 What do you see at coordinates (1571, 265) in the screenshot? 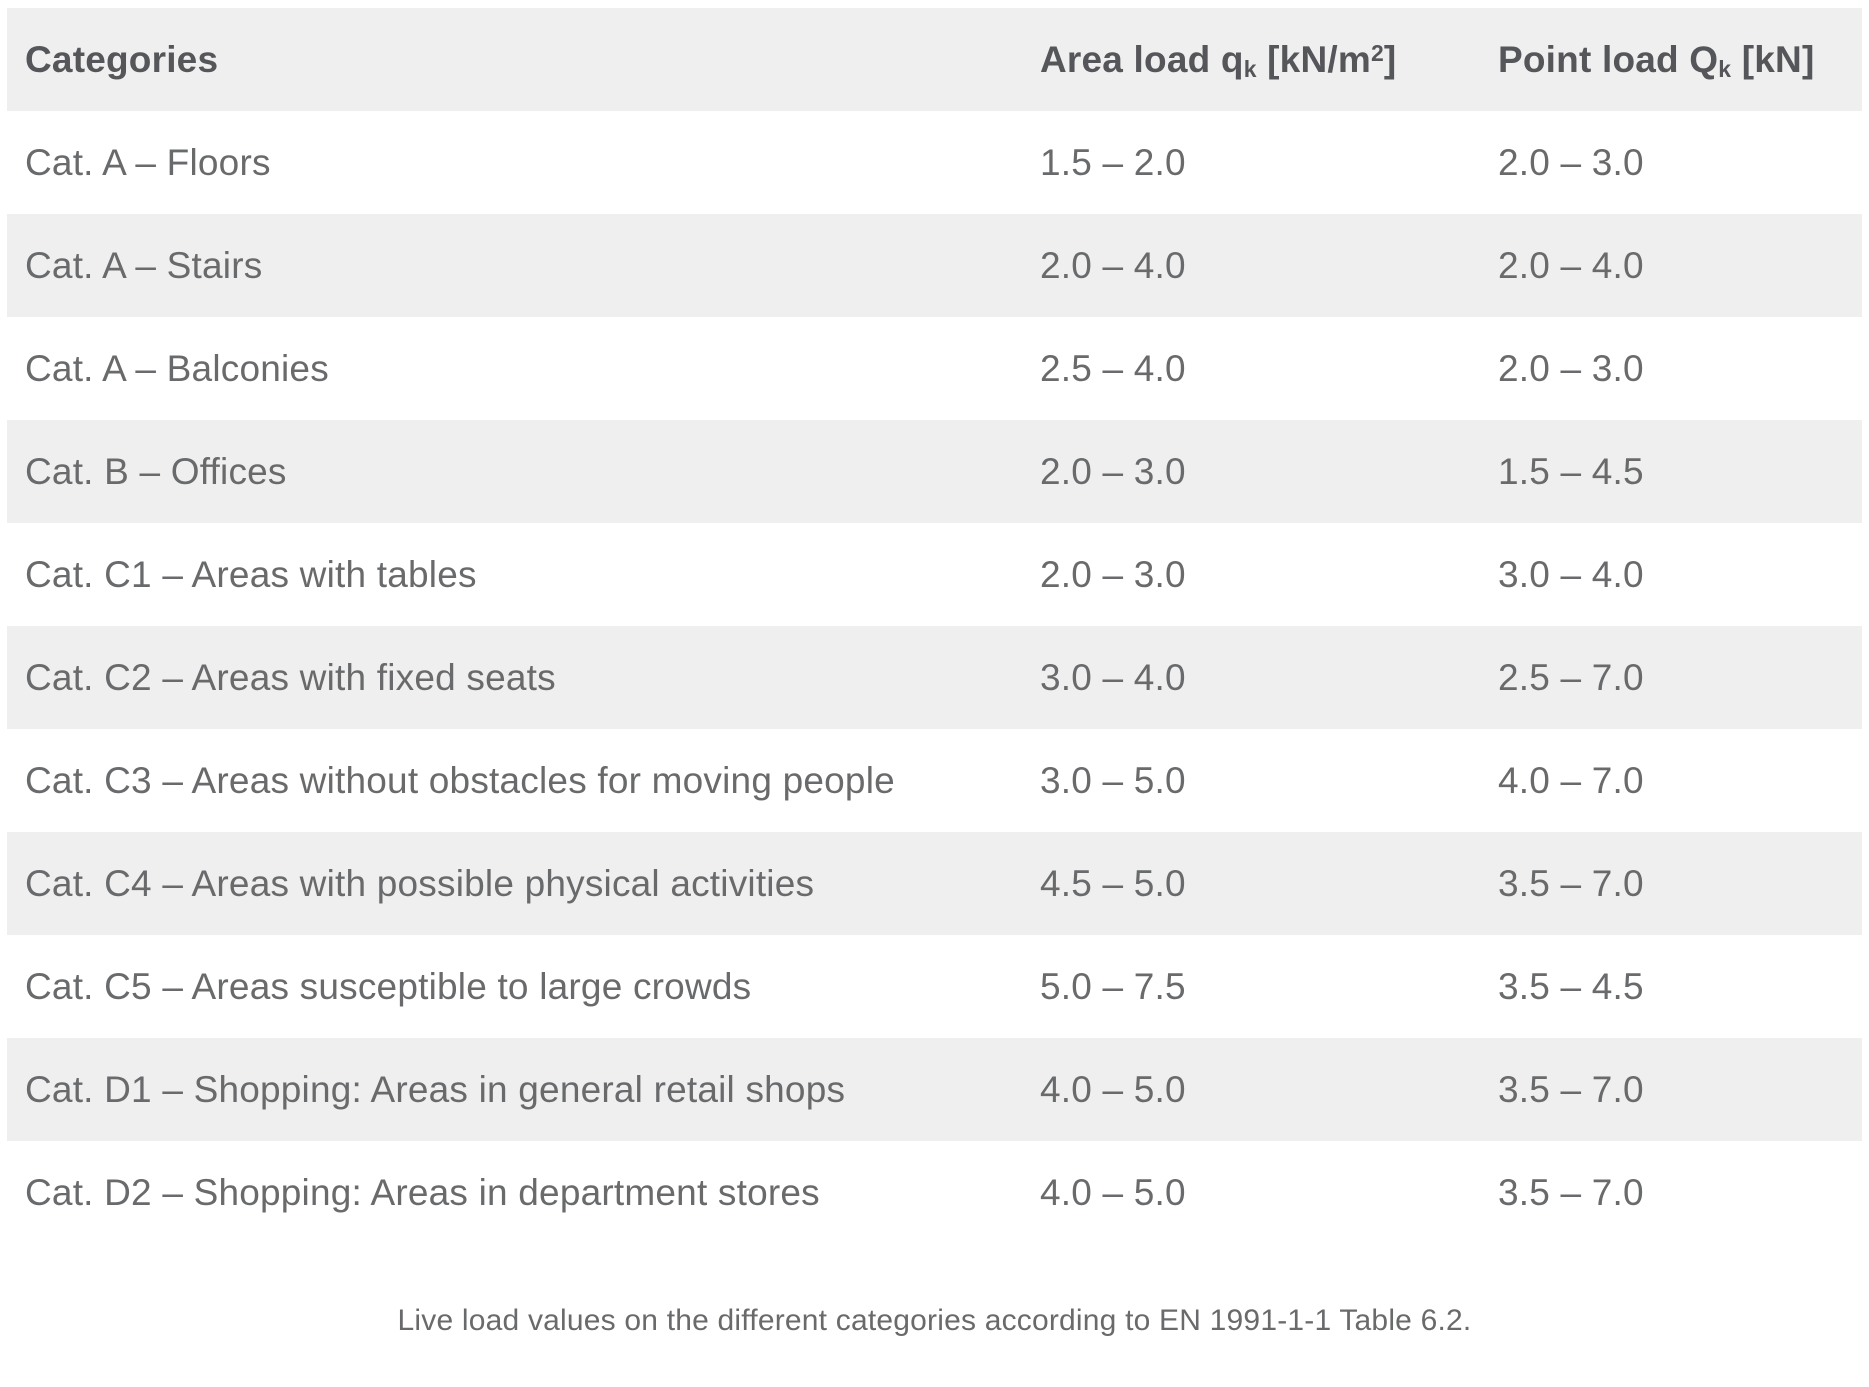
I see `point-load-cell: 2.0 – 4.0` at bounding box center [1571, 265].